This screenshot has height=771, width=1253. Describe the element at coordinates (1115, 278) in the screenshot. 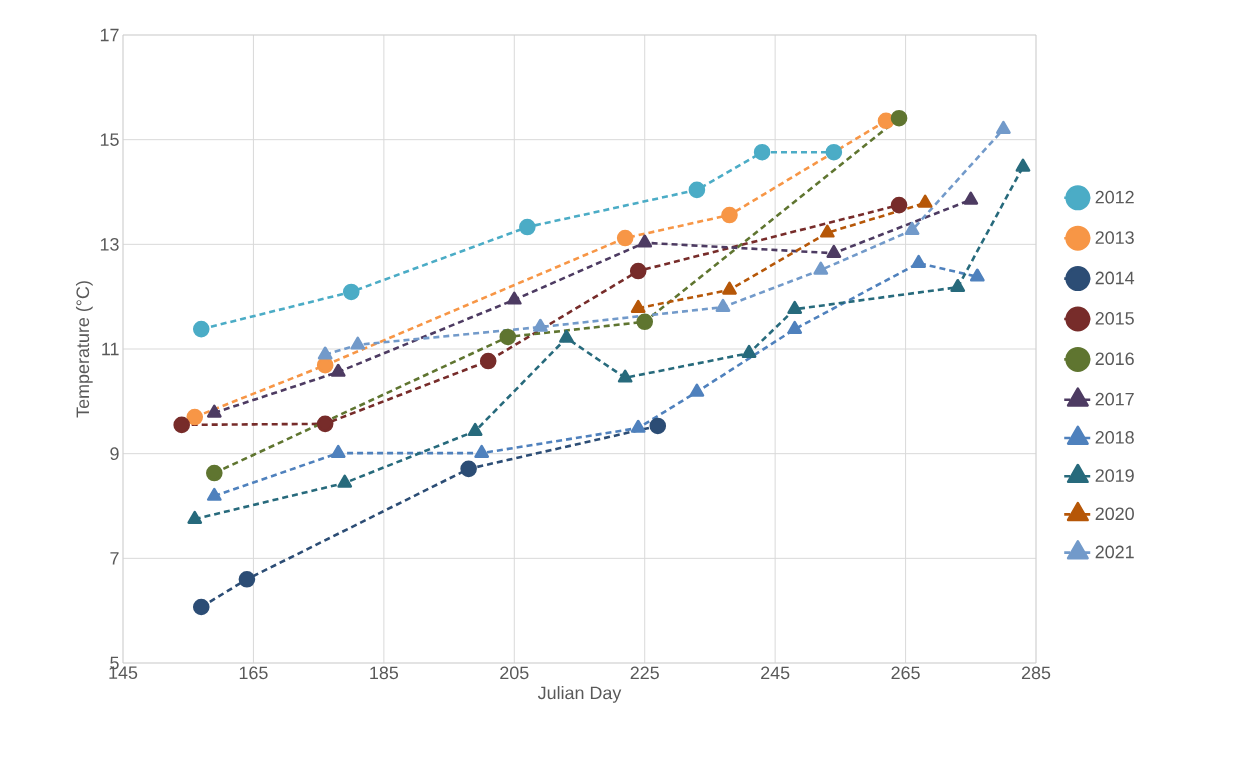

I see `legend-label: 2014` at that location.